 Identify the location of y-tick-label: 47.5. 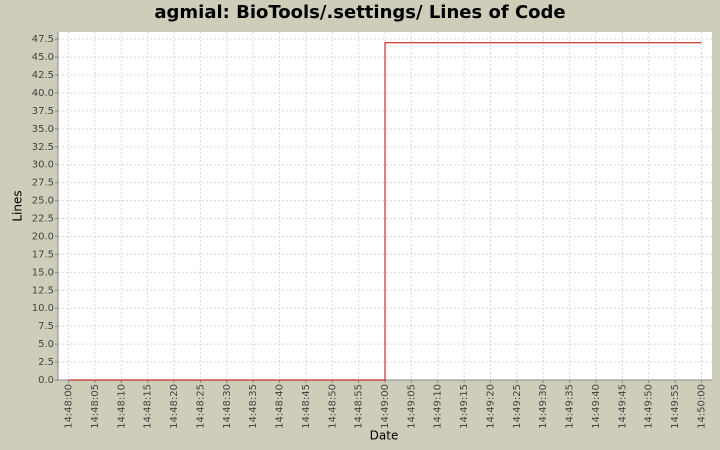
(43, 39).